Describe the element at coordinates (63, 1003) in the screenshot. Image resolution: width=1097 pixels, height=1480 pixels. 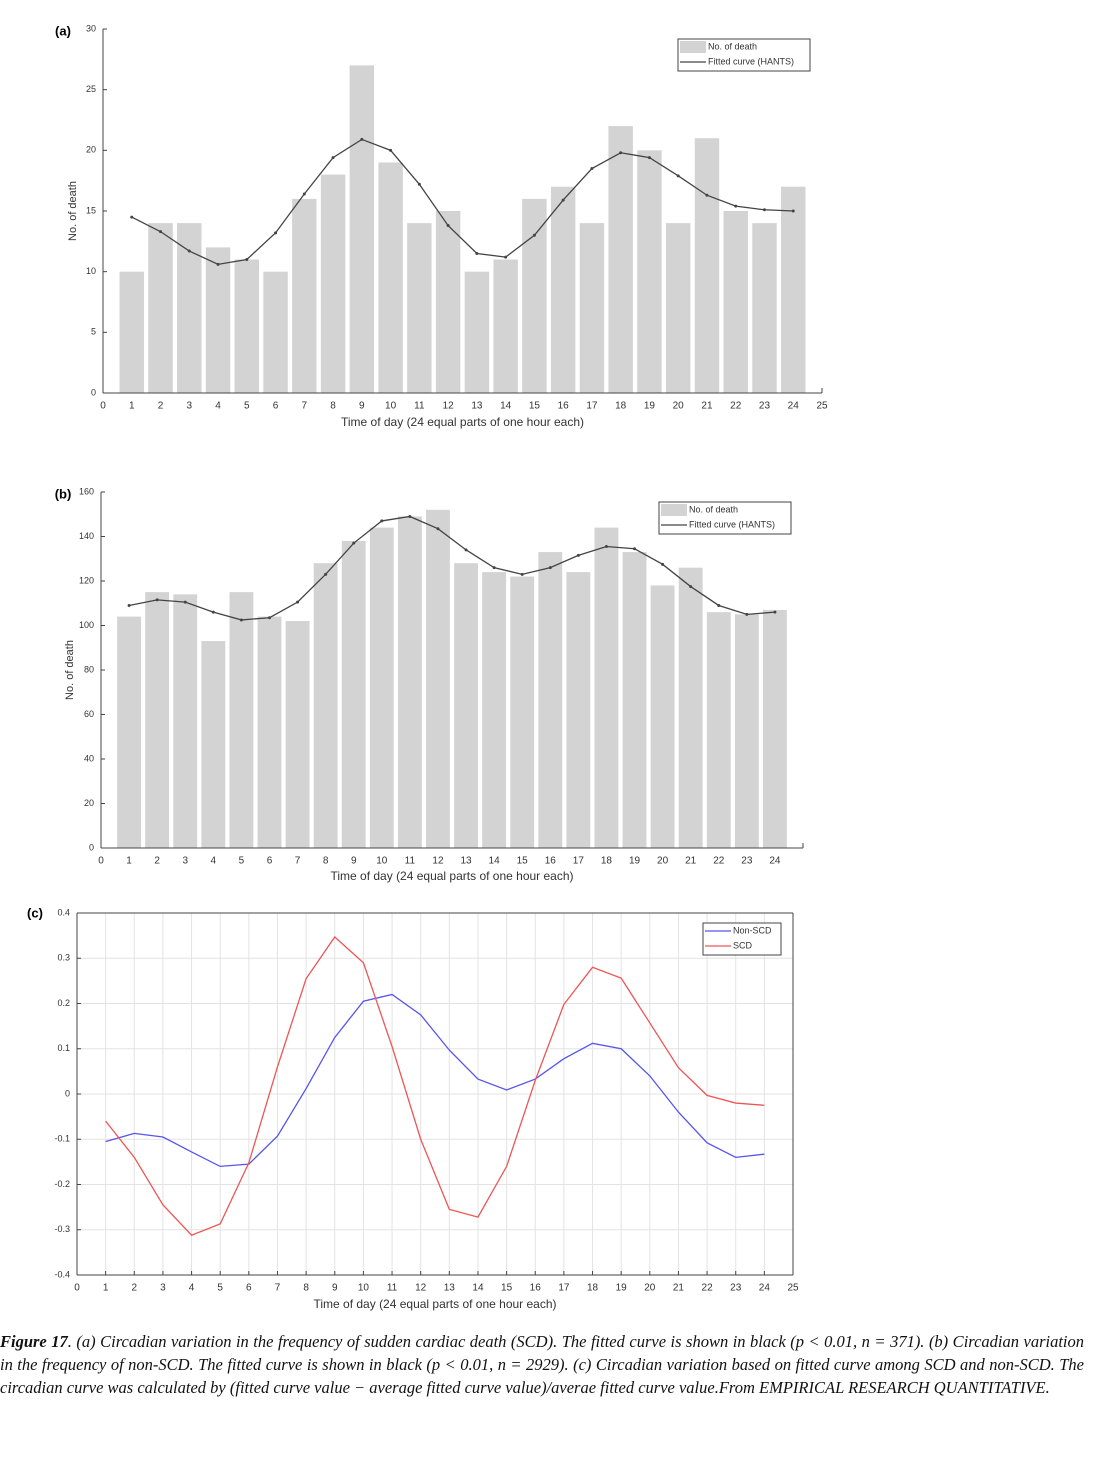
I see `y-tick-label: 0.2` at that location.